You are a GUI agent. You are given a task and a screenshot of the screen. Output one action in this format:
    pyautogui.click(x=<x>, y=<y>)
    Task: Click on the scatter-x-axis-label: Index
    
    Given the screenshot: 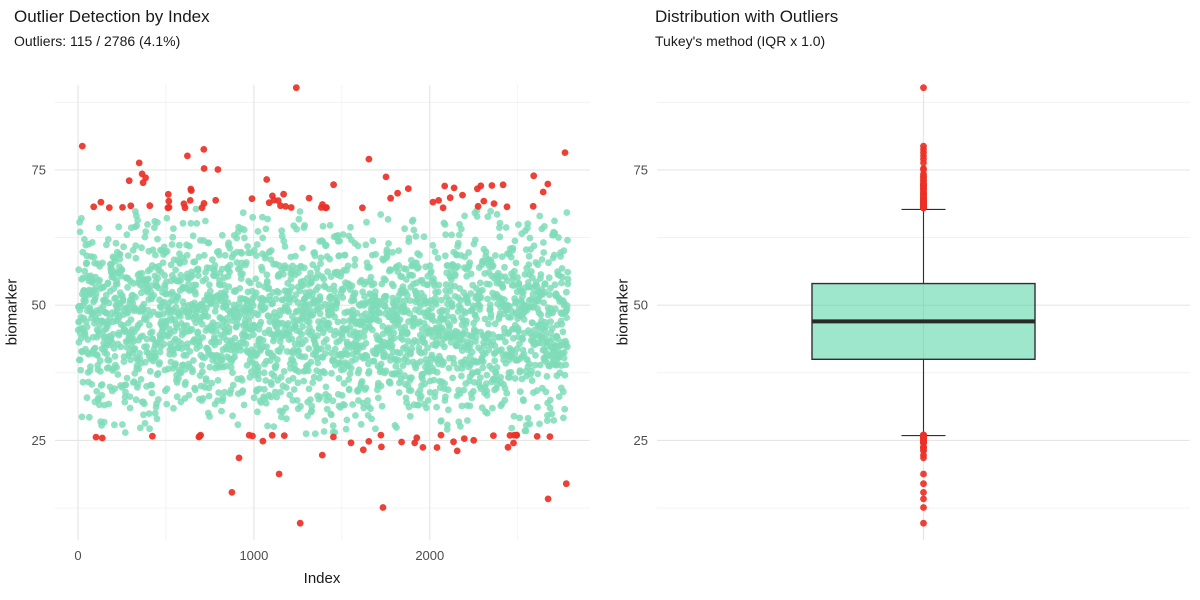 What is the action you would take?
    pyautogui.click(x=322, y=578)
    